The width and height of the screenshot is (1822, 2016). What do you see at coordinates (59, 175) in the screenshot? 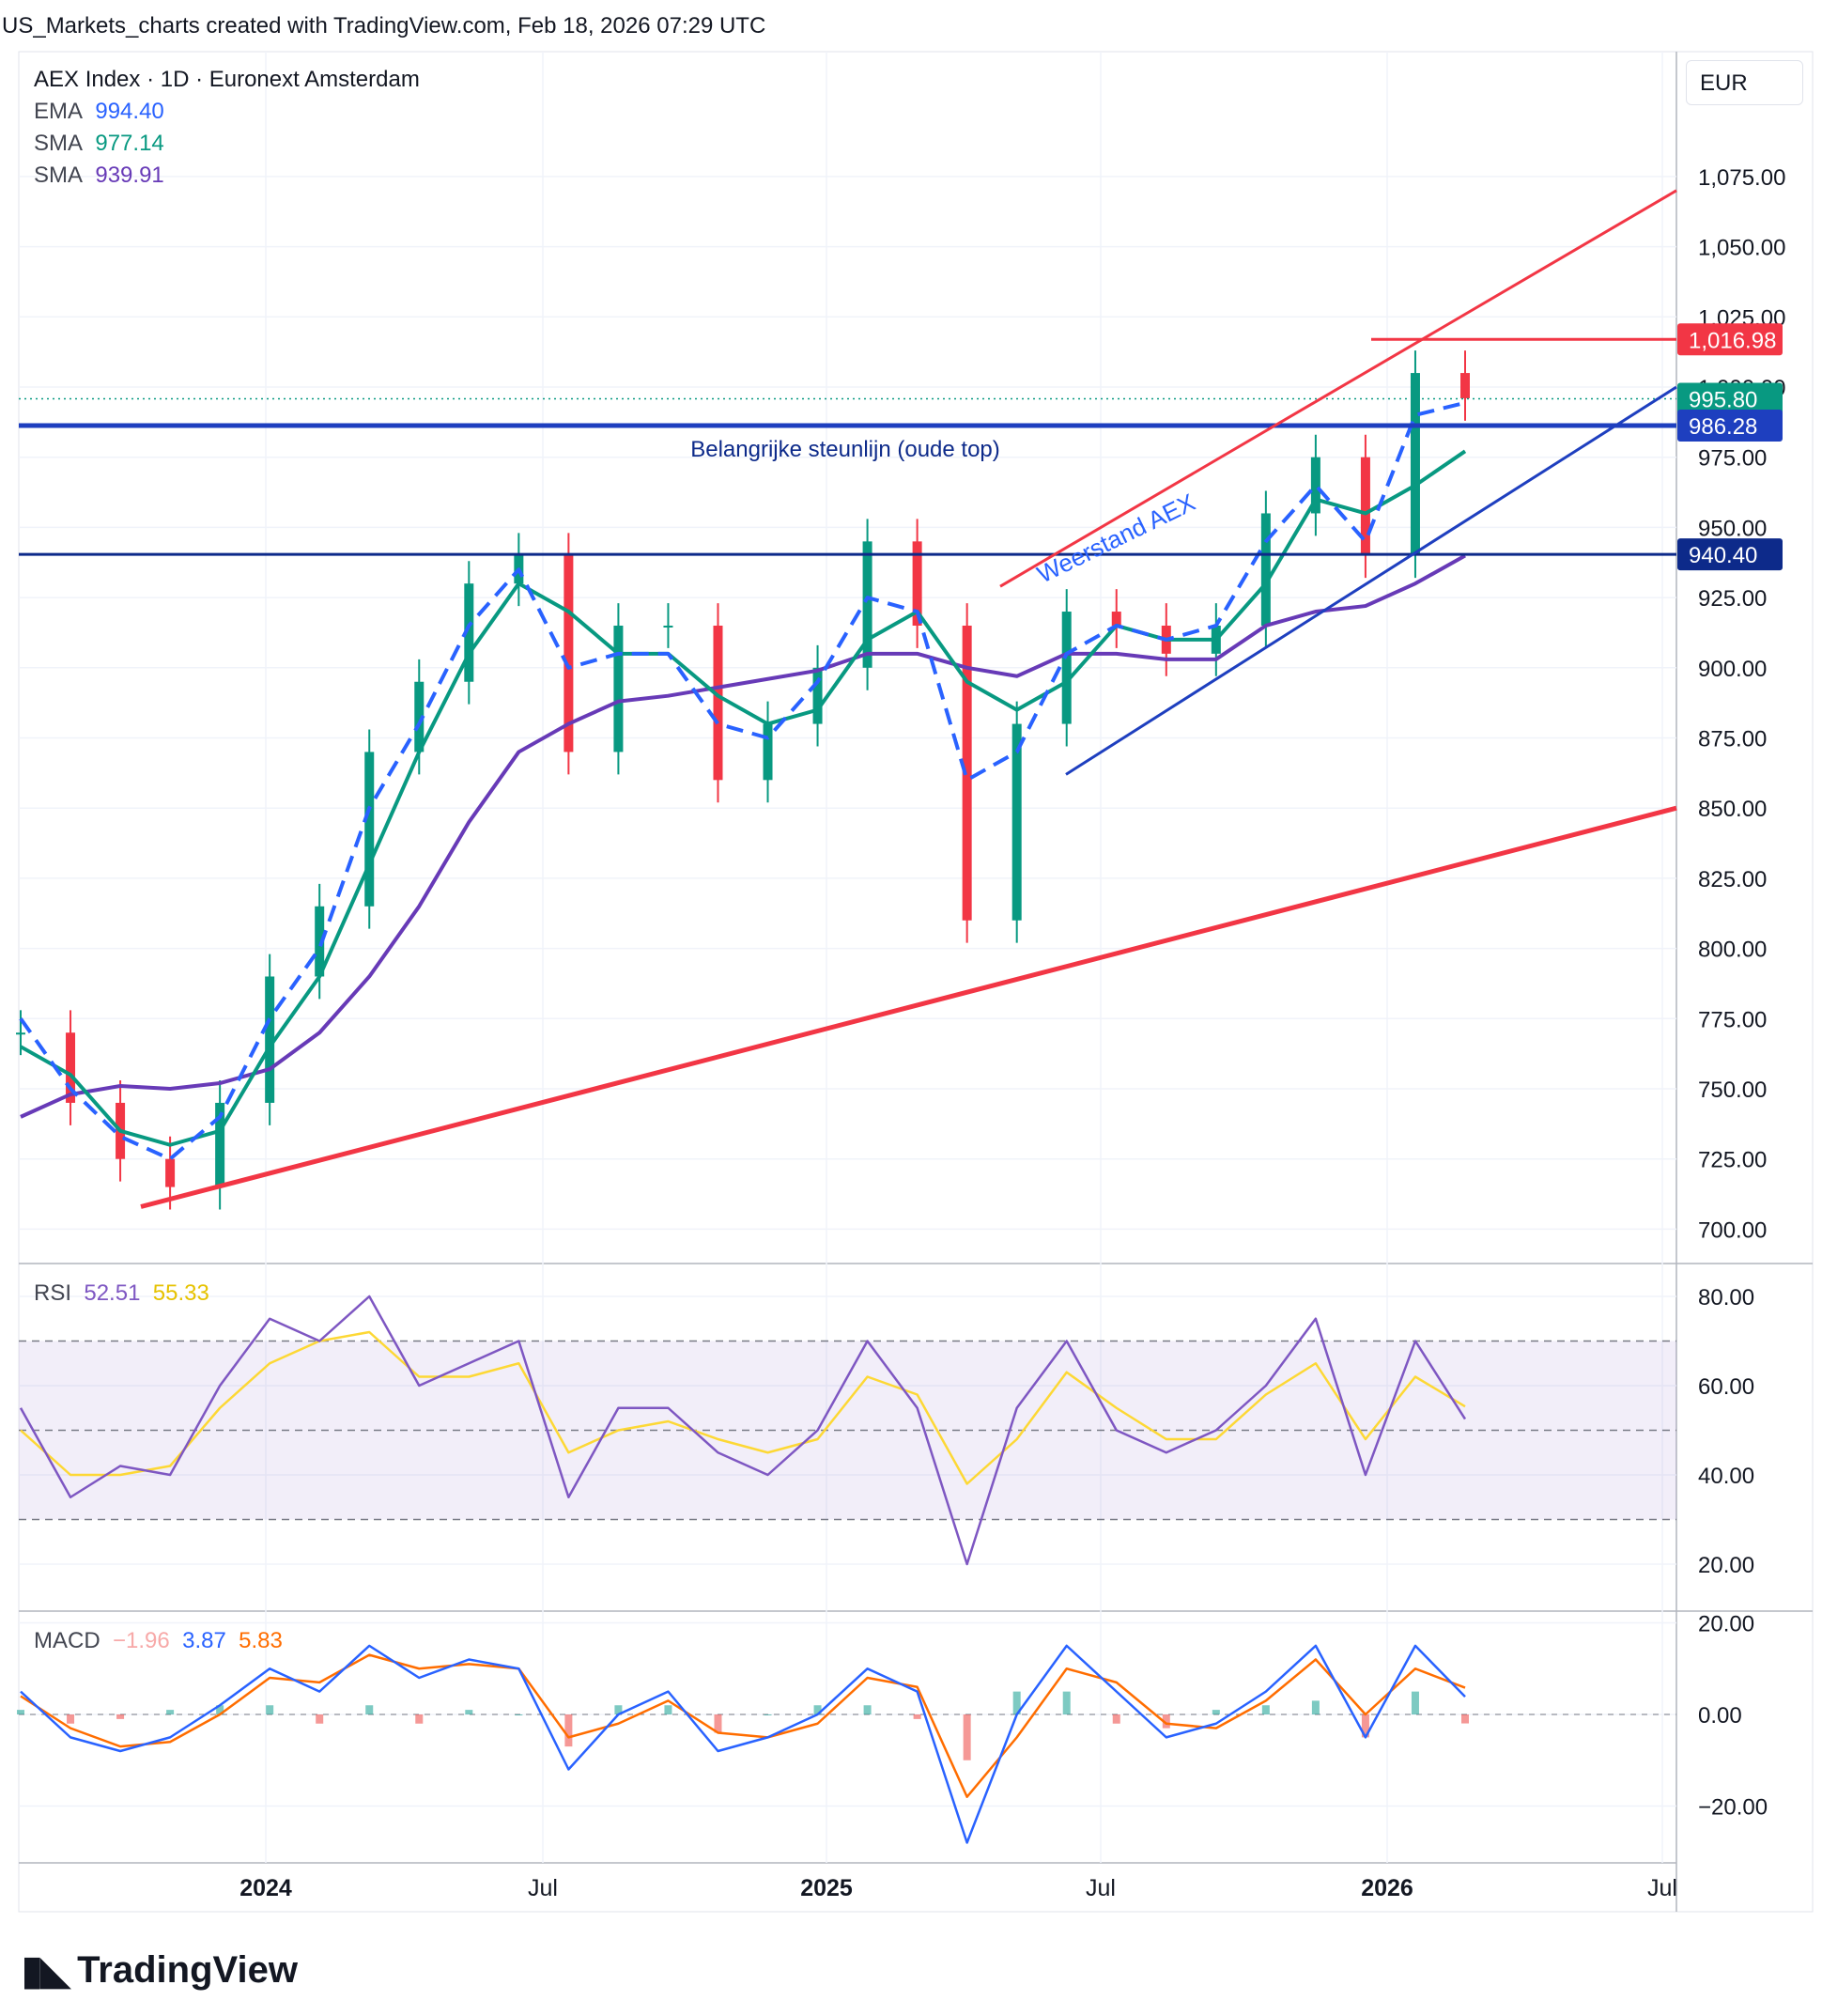
I see `legend-sma2-label: SMA` at bounding box center [59, 175].